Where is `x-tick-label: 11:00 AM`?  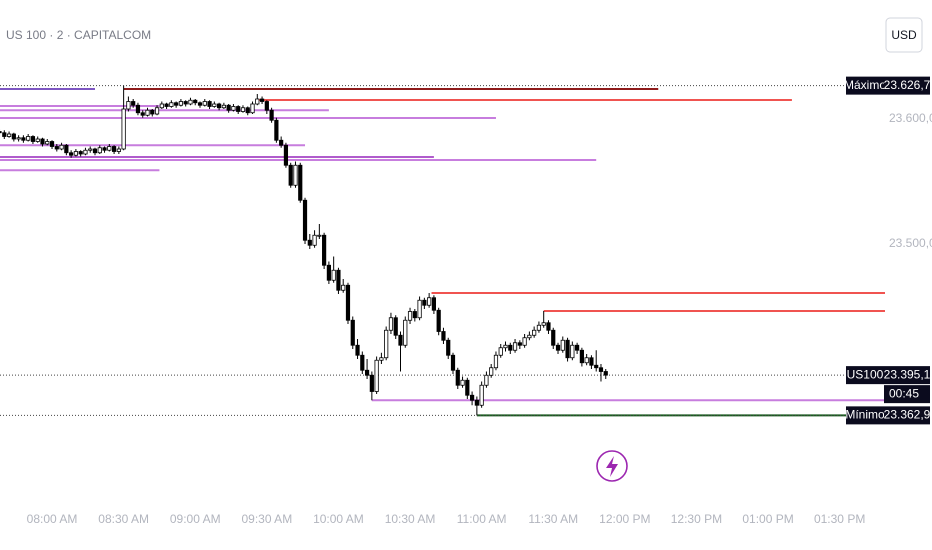 x-tick-label: 11:00 AM is located at coordinates (482, 519).